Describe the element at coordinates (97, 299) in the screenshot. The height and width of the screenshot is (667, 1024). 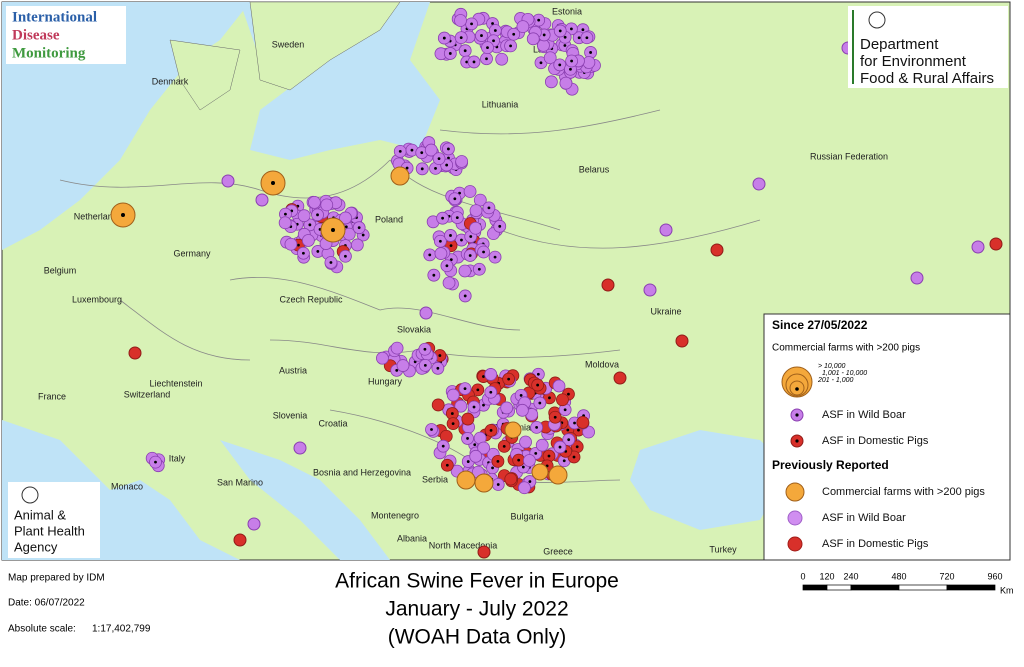
I see `country-label: Luxembourg` at that location.